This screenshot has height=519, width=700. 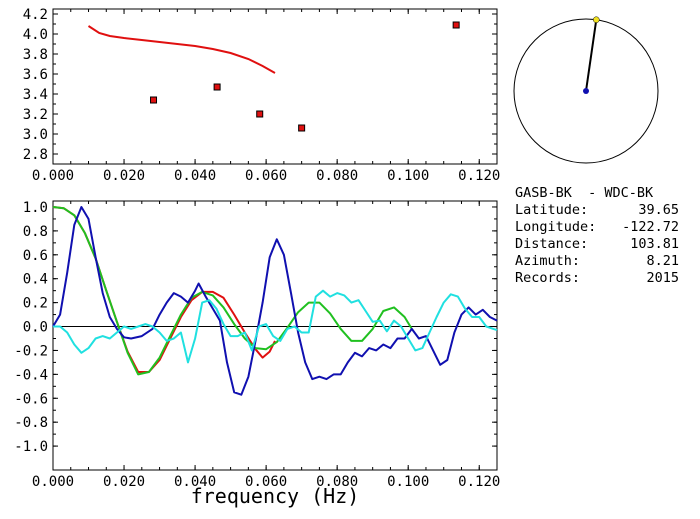 I want to click on info-label: Azimuth:, so click(x=548, y=261).